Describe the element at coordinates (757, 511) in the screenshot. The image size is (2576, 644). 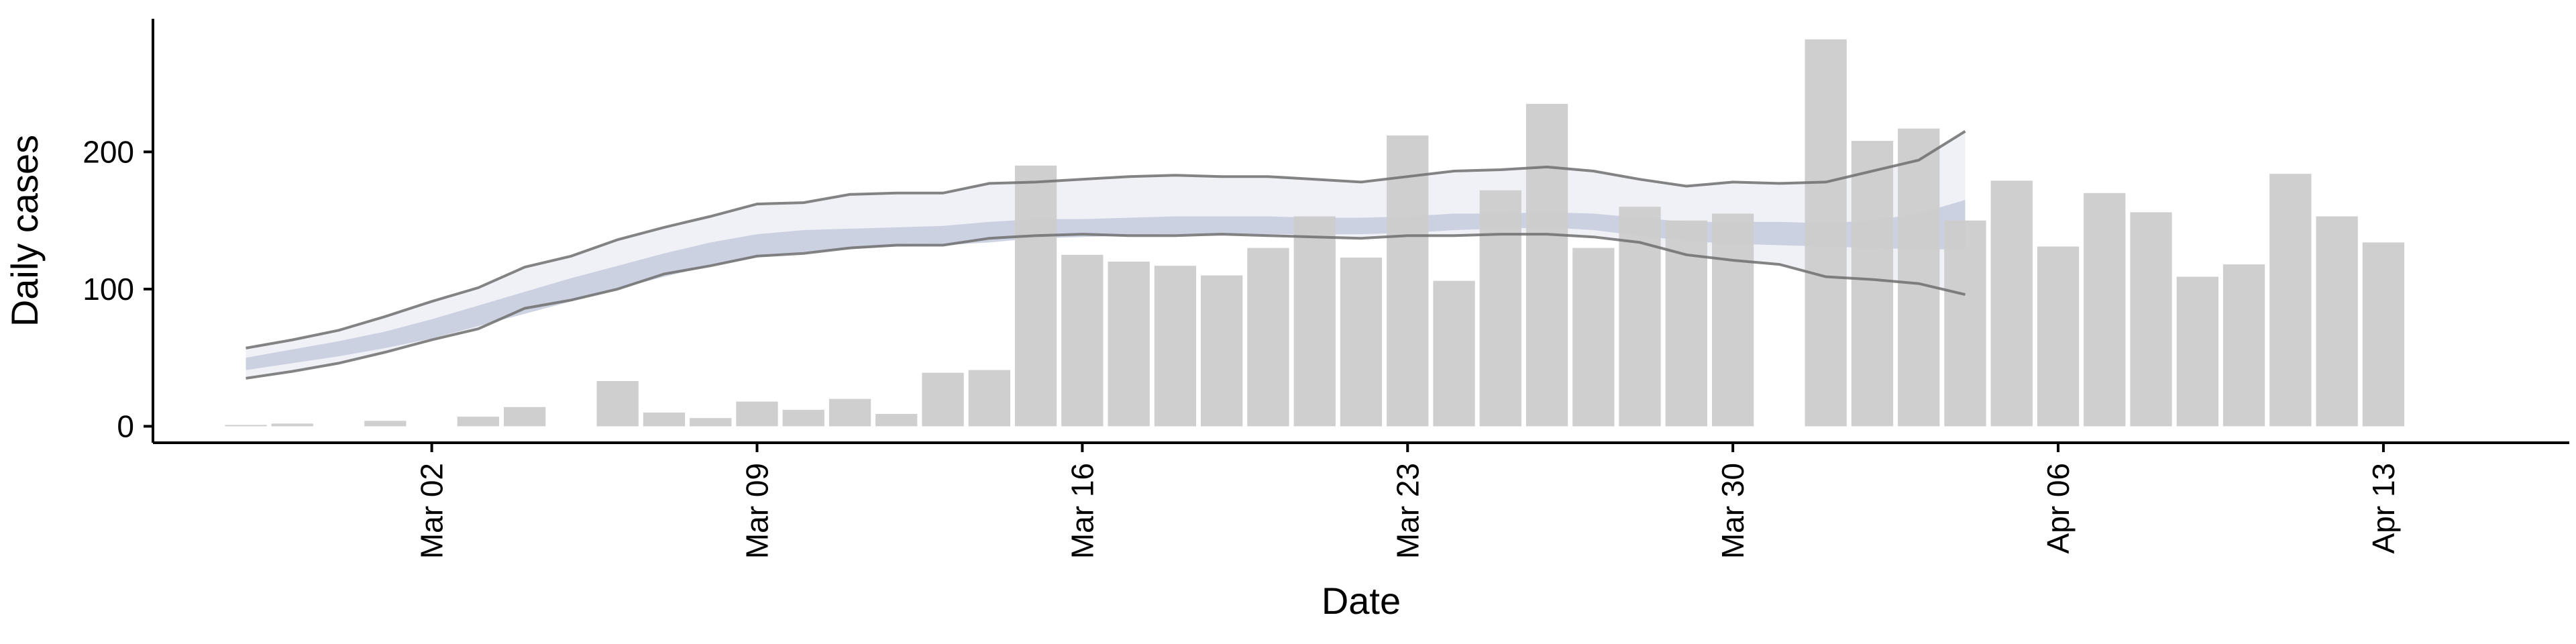
I see `x-tick-label: Mar 09` at that location.